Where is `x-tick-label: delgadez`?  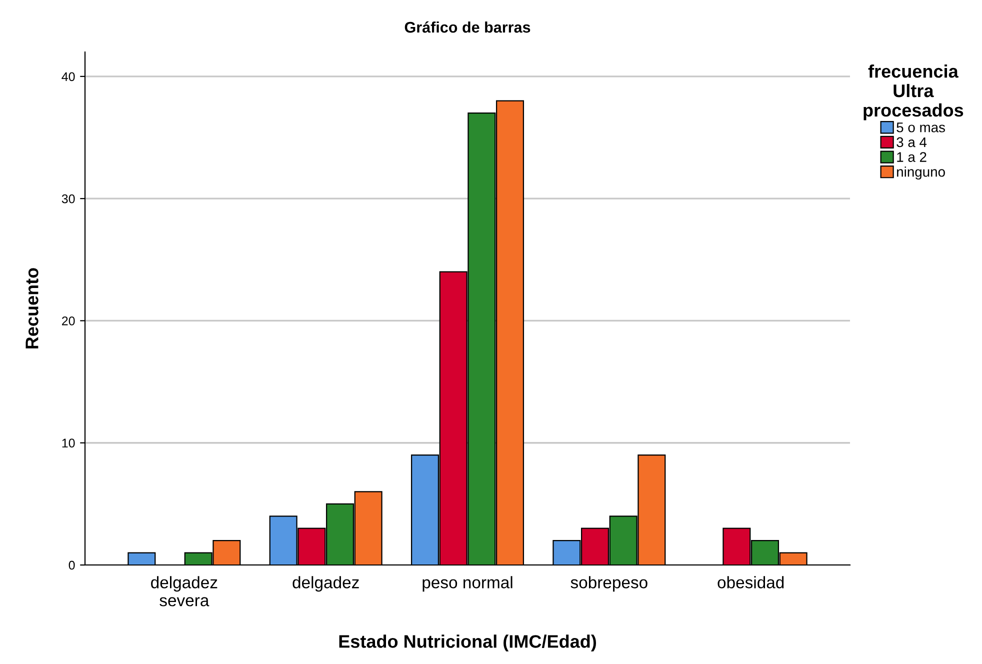 x-tick-label: delgadez is located at coordinates (325, 584).